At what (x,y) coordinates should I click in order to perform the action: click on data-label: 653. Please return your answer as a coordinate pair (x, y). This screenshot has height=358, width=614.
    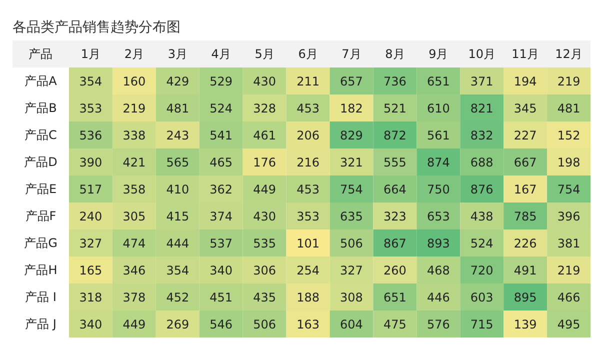
    Looking at the image, I should click on (438, 217).